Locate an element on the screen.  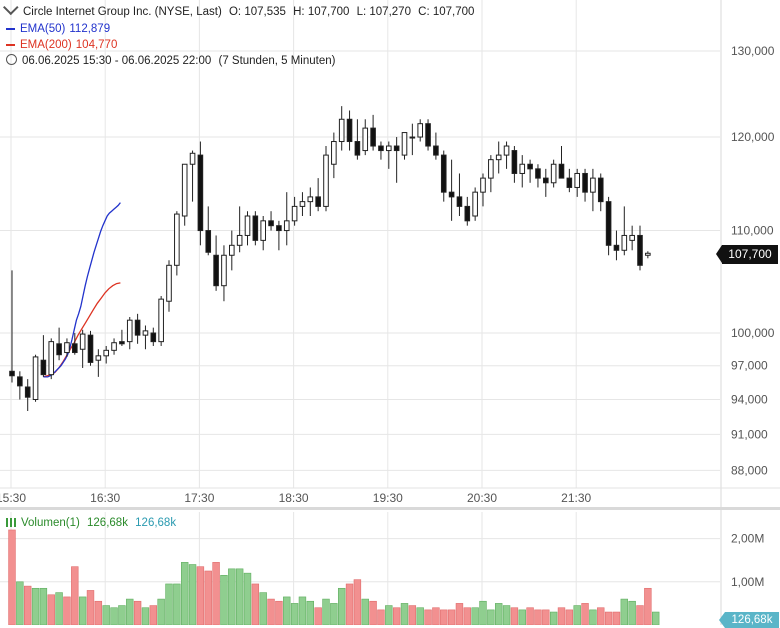
volume-bars-layer is located at coordinates (334, 577).